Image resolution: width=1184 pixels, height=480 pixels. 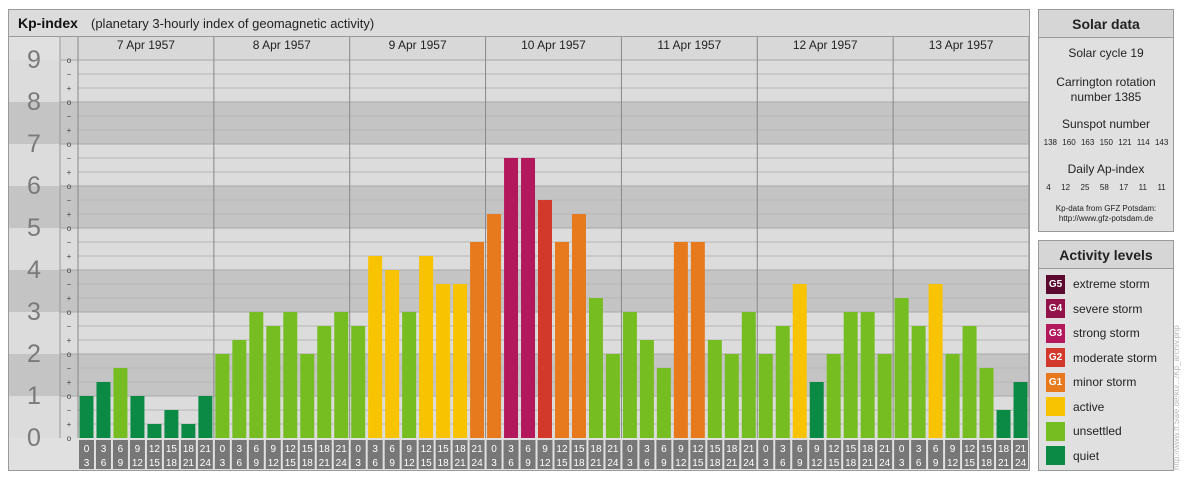 What do you see at coordinates (1055, 382) in the screenshot?
I see `legend-swatch: G1` at bounding box center [1055, 382].